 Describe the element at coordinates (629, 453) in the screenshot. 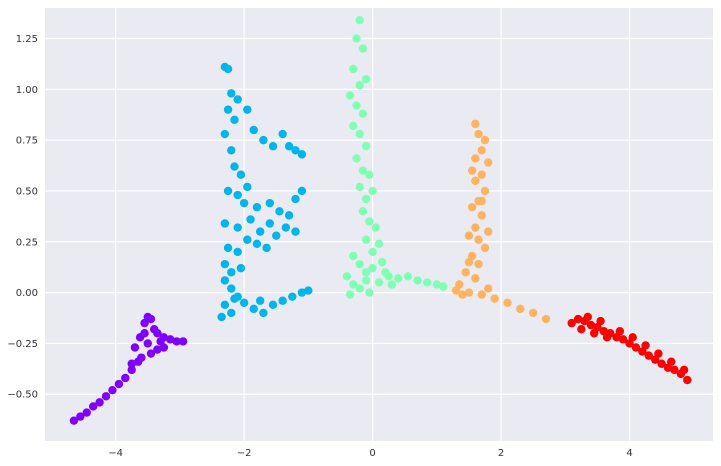

I see `x-tick-label: 4` at that location.